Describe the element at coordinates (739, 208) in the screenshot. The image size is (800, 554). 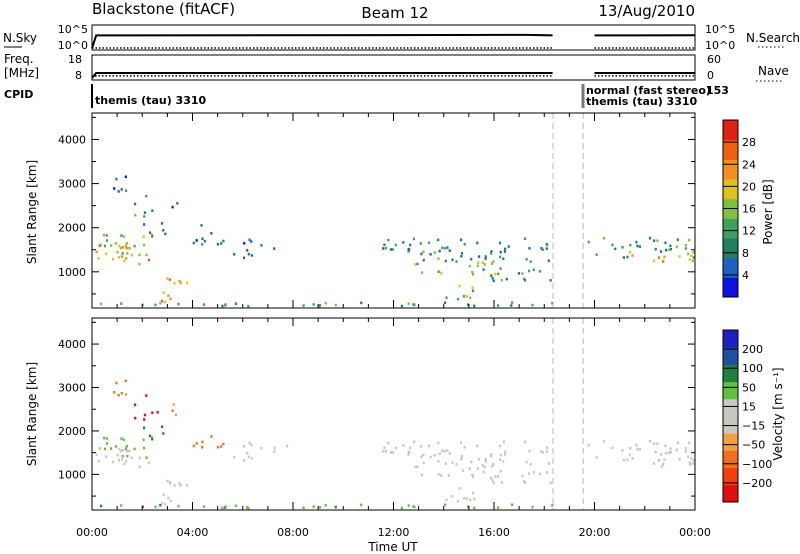
I see `power-colorbar: 4 8 12 16 20 24 28` at that location.